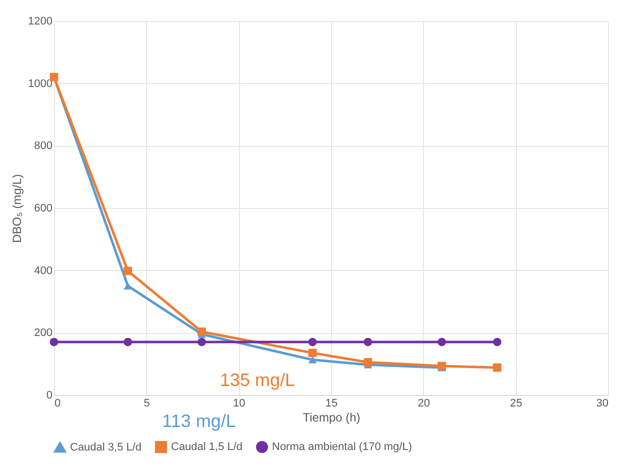 The width and height of the screenshot is (623, 466). What do you see at coordinates (516, 404) in the screenshot?
I see `x-tick-label: 25` at bounding box center [516, 404].